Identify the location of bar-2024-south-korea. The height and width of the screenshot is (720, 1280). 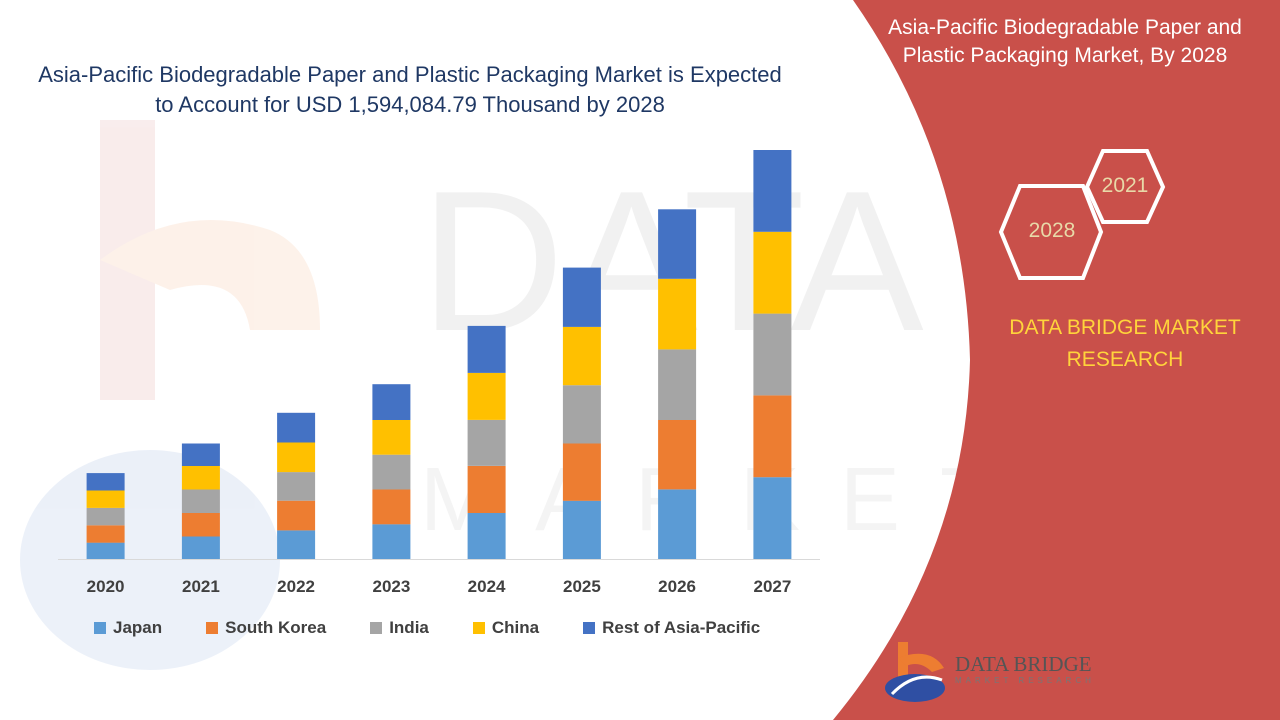
(486, 489).